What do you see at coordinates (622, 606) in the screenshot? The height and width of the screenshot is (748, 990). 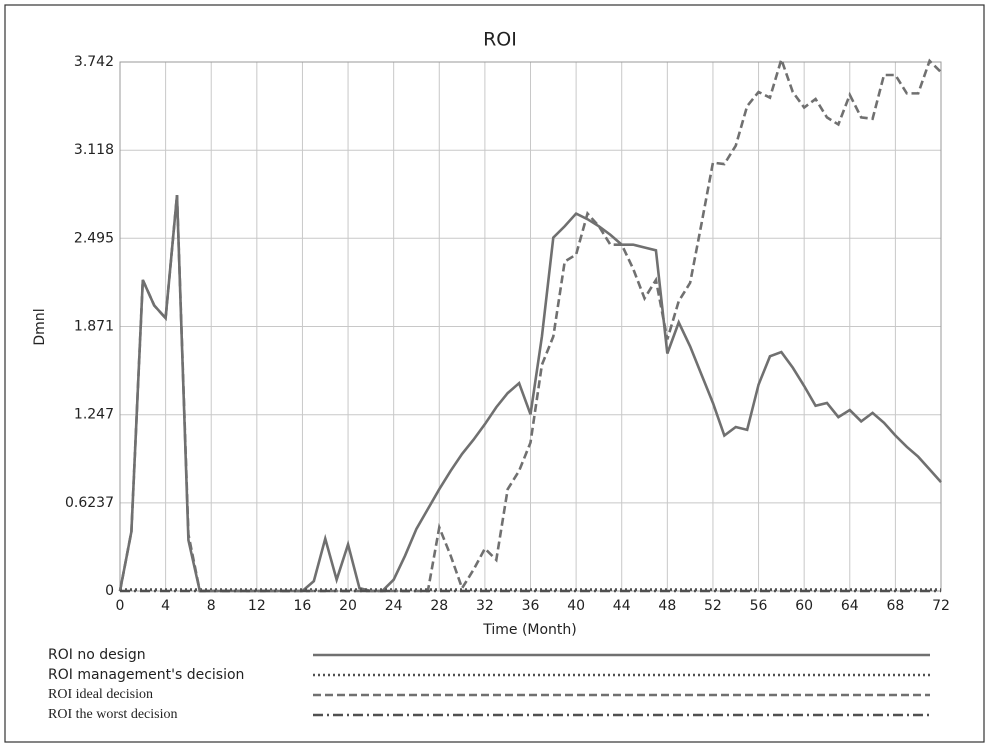 I see `x-tick-label: 44` at bounding box center [622, 606].